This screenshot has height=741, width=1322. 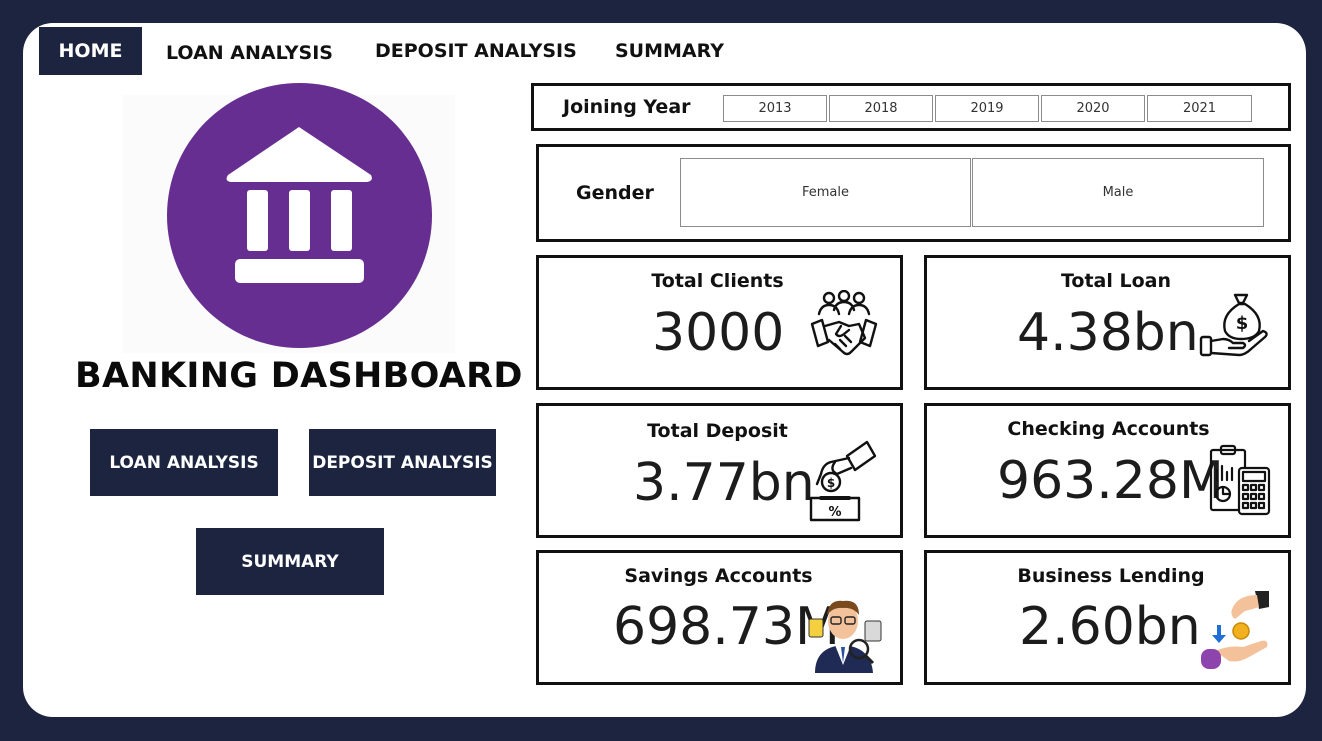 What do you see at coordinates (845, 636) in the screenshot?
I see `businessman-icon` at bounding box center [845, 636].